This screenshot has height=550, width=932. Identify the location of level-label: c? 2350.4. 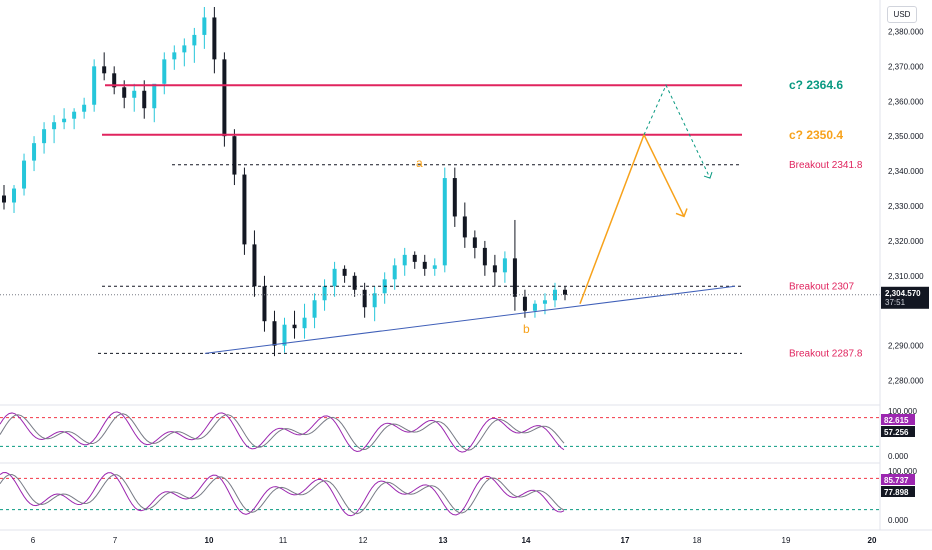
(816, 135).